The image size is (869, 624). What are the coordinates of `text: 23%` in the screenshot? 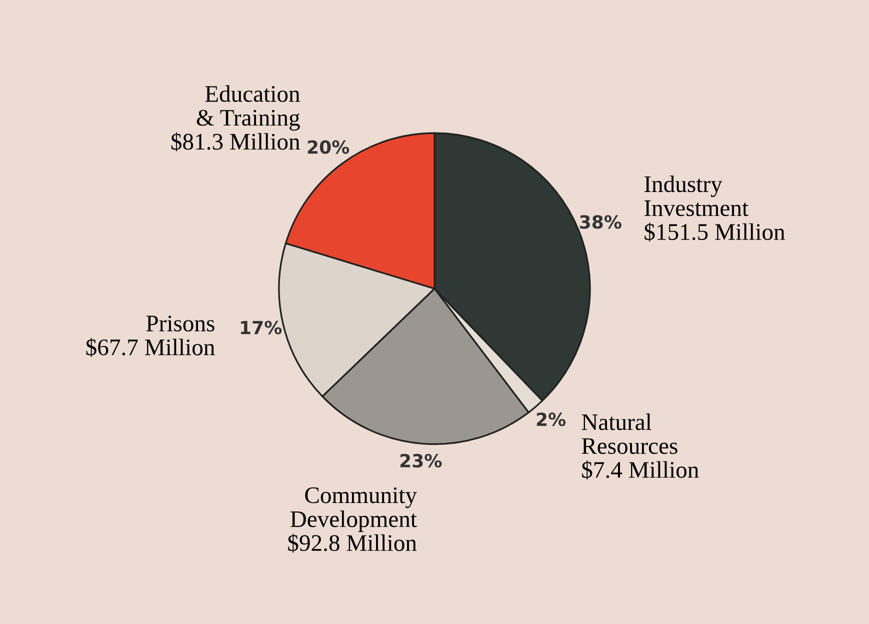 It's located at (421, 461).